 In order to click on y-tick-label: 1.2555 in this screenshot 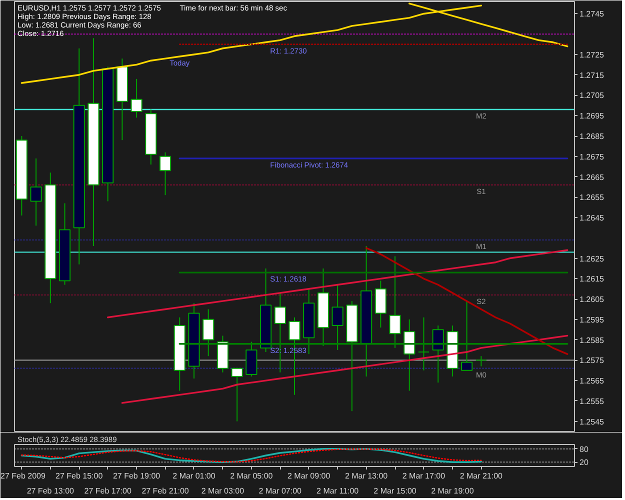, I will do `click(592, 401)`.